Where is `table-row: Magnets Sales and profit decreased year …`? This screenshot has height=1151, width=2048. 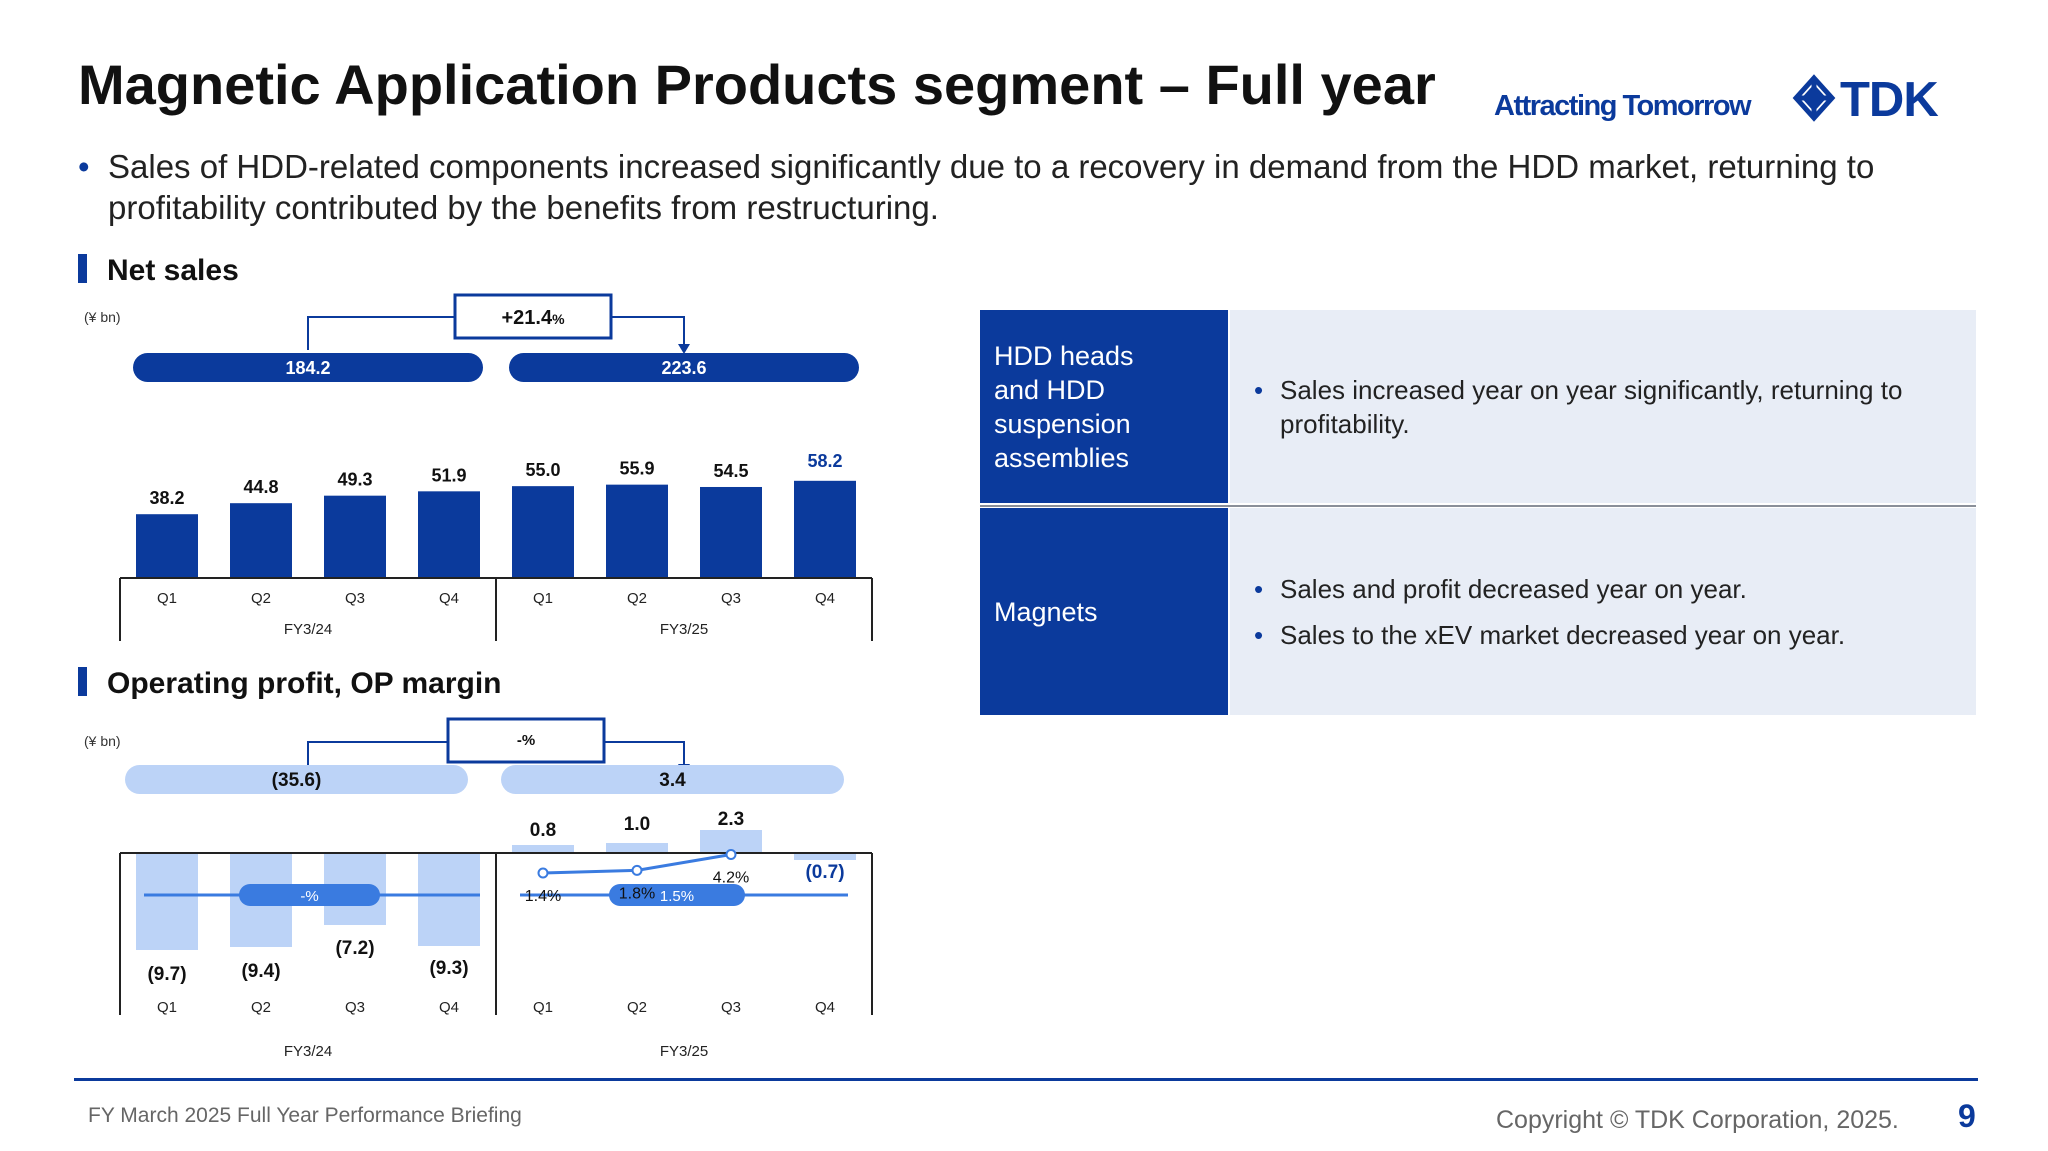 table-row: Magnets Sales and profit decreased year … is located at coordinates (1478, 611).